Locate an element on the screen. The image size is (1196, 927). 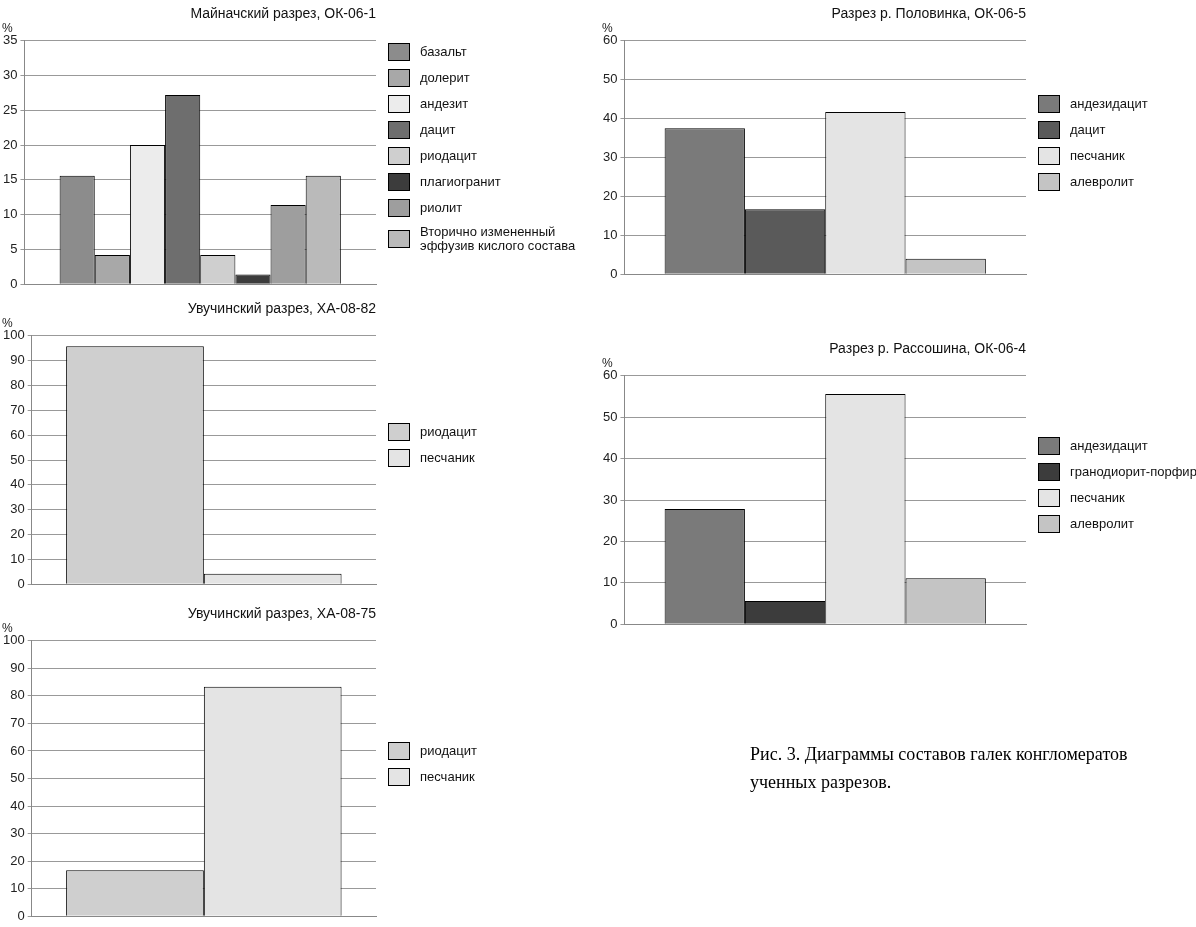
y-tick-label: 25 is located at coordinates (10, 109).